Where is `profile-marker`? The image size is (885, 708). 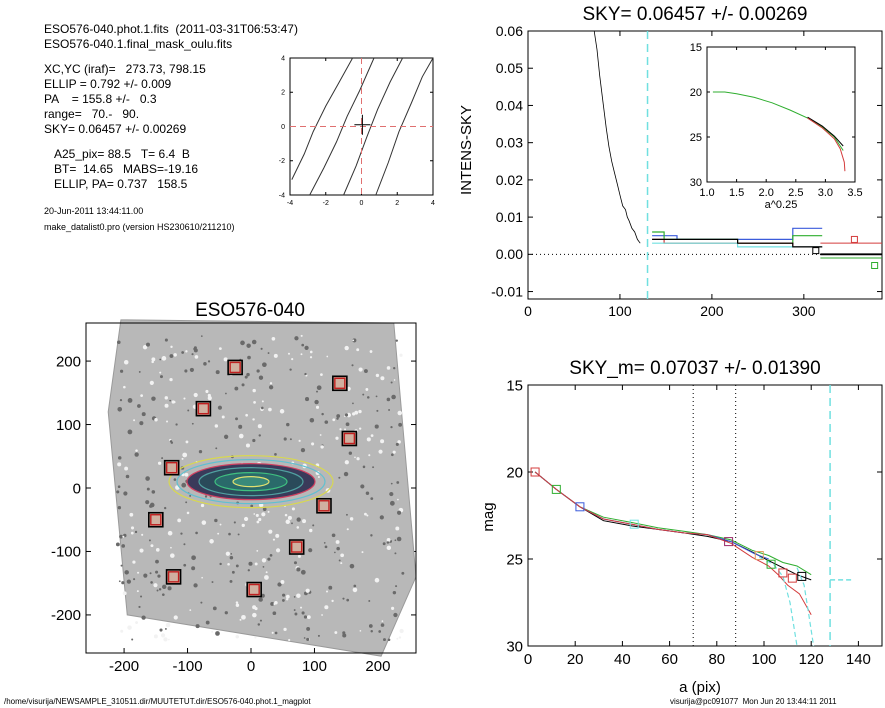 profile-marker is located at coordinates (802, 576).